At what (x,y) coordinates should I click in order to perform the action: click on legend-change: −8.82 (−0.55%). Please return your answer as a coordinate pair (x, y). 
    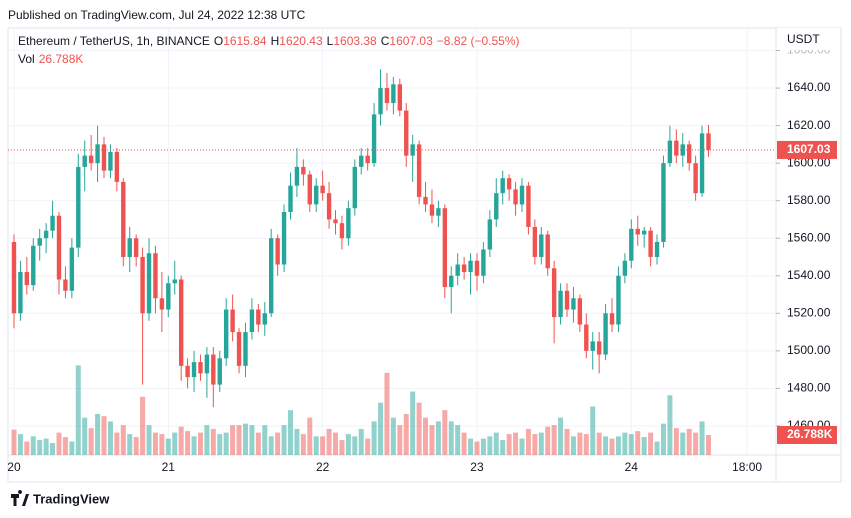
    Looking at the image, I should click on (478, 41).